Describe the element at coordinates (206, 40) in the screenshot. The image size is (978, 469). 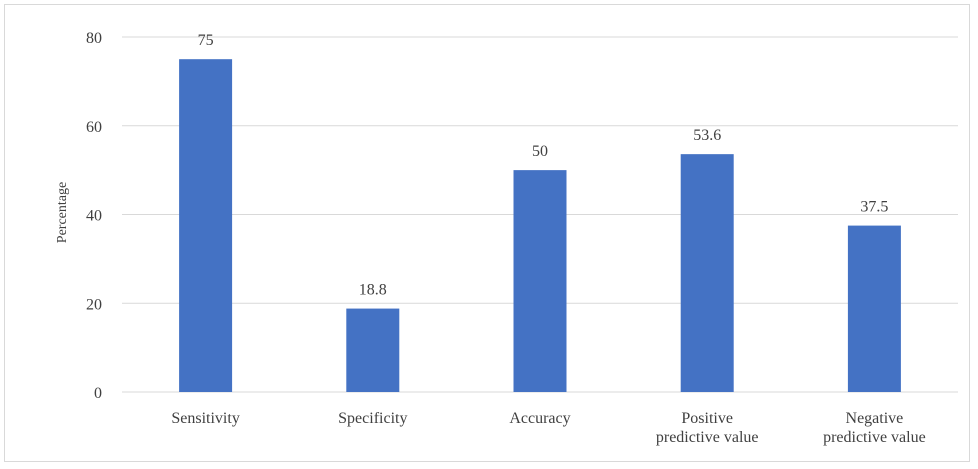
I see `data-label-0: 75` at that location.